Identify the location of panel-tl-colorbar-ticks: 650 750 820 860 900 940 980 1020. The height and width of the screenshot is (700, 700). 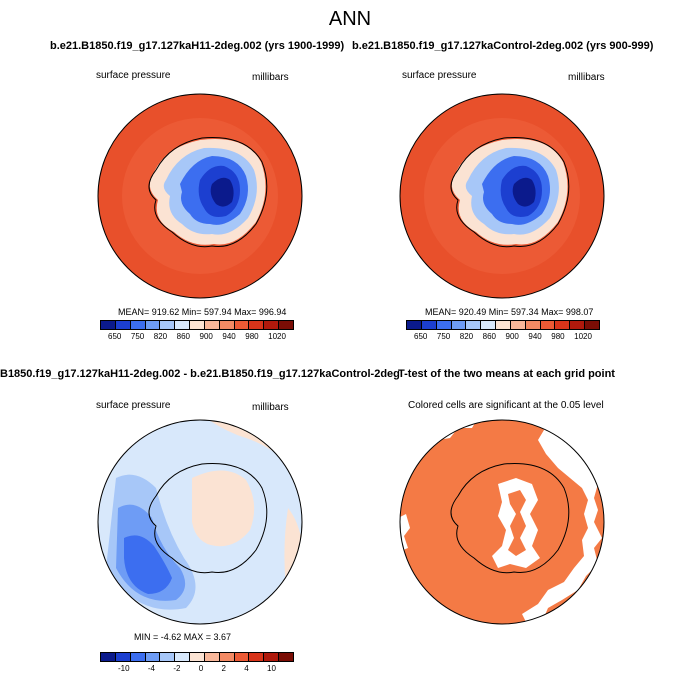
(197, 335).